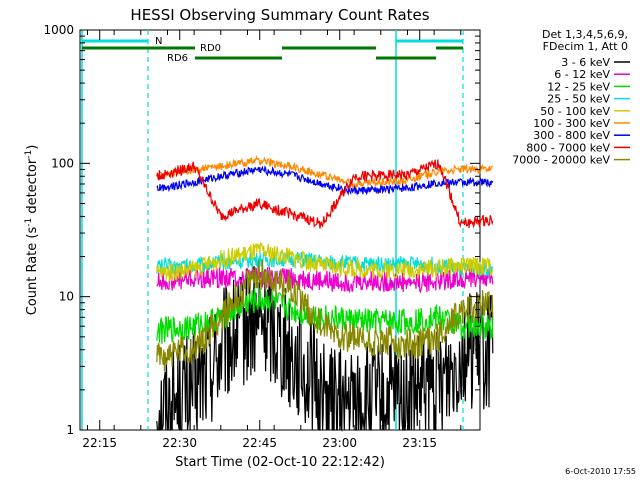 The image size is (640, 480). Describe the element at coordinates (578, 86) in the screenshot. I see `legend-label-2: 12 - 25 keV` at that location.